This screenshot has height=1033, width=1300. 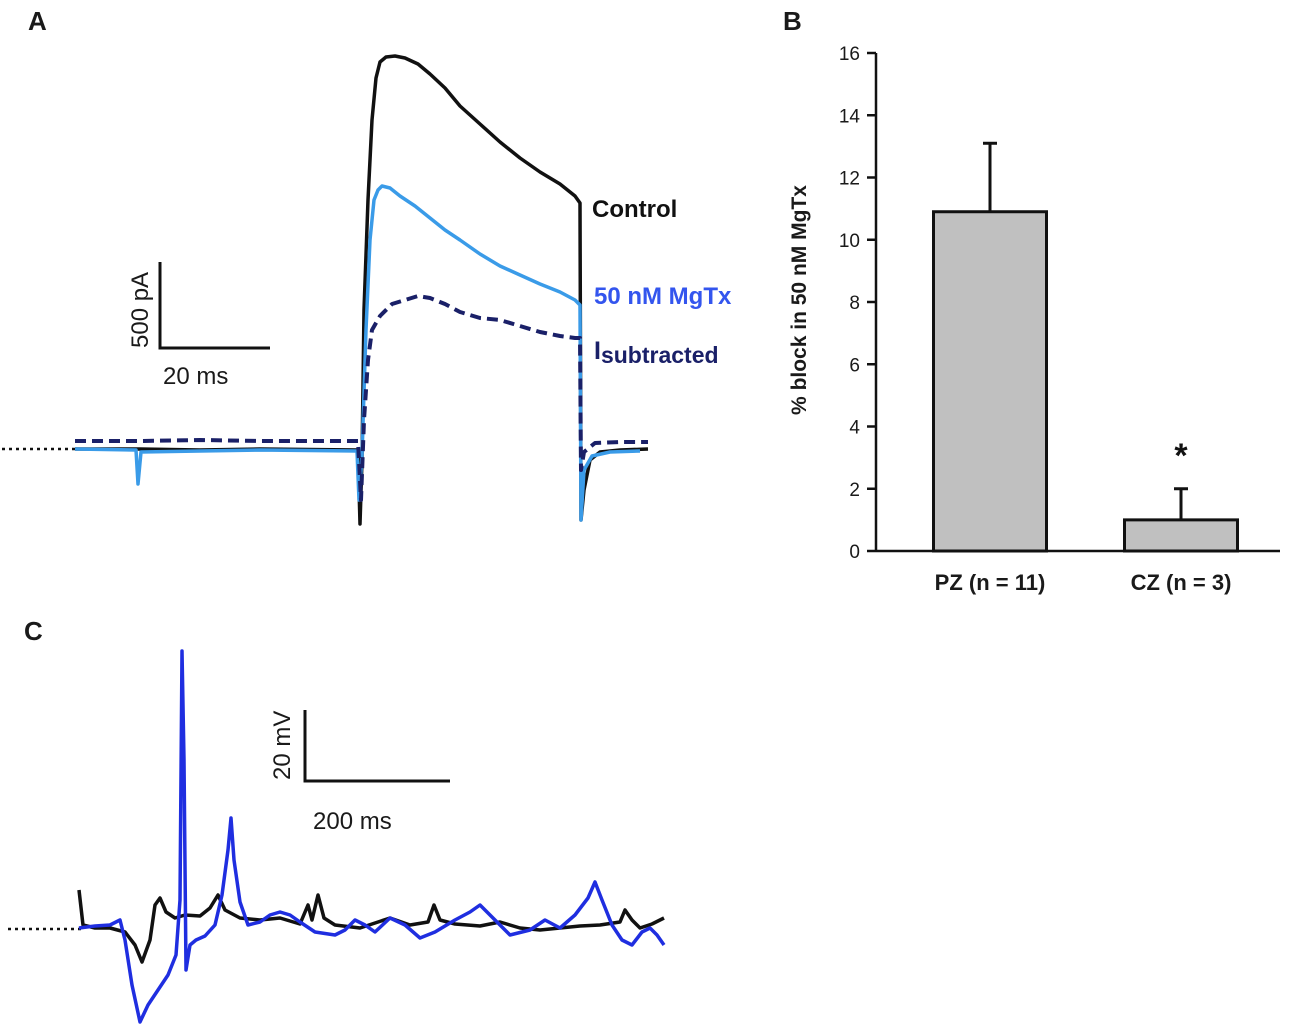 What do you see at coordinates (663, 296) in the screenshot?
I see `legend-mgtx: 50 nM MgTx` at bounding box center [663, 296].